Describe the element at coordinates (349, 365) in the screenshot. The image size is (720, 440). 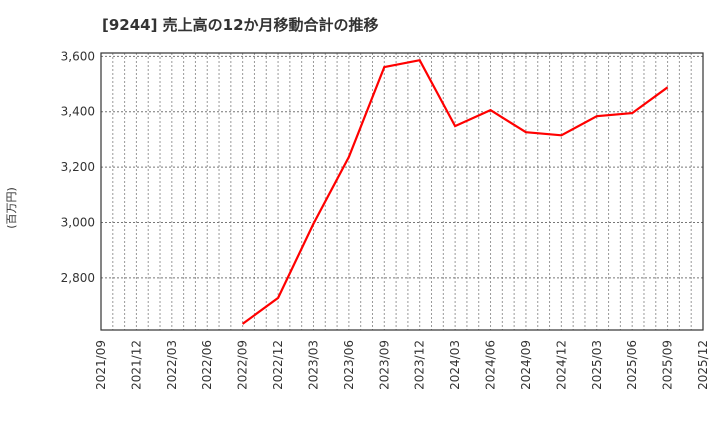
I see `x-tick-label: 2023/06` at that location.